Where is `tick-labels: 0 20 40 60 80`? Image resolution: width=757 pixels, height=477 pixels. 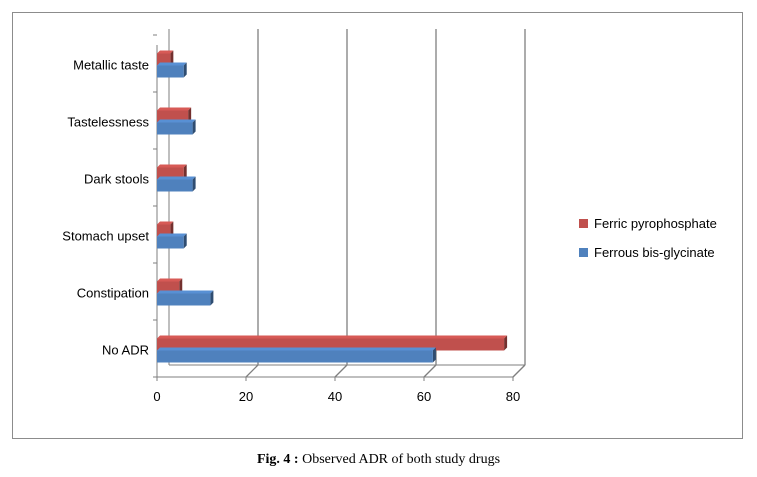
tick-labels: 0 20 40 60 80 is located at coordinates (336, 396).